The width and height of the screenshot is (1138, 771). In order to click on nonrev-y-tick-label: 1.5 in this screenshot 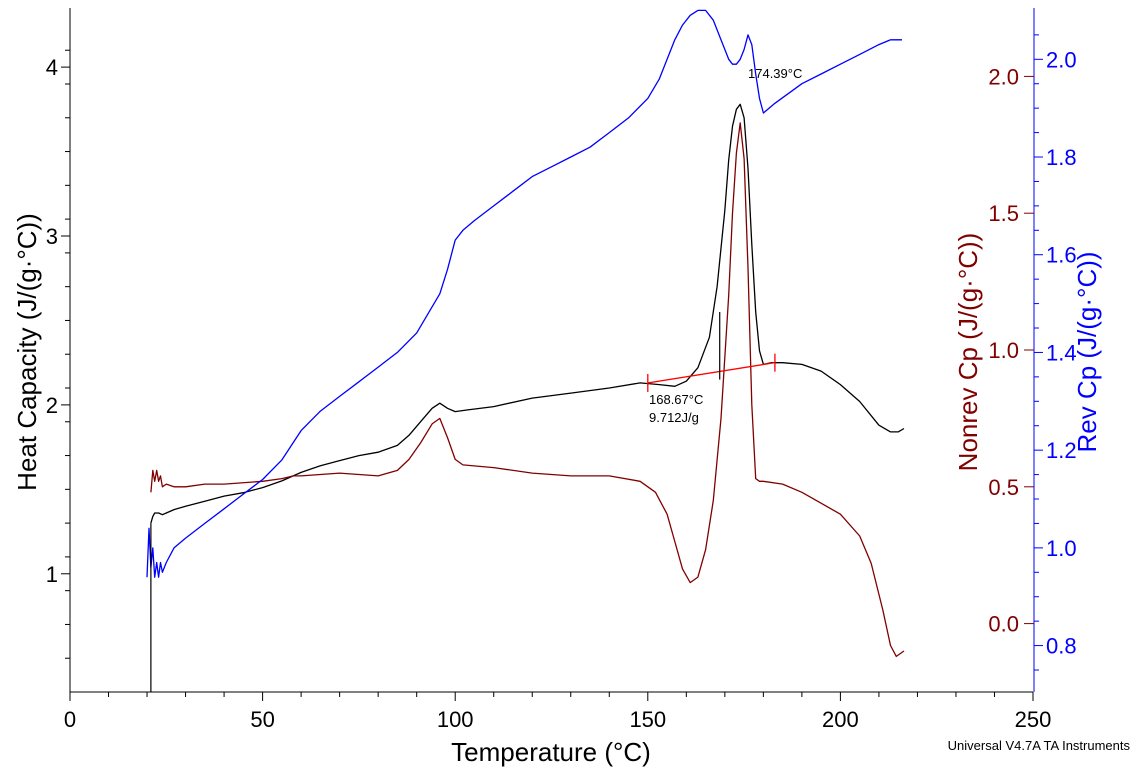, I will do `click(1003, 213)`.